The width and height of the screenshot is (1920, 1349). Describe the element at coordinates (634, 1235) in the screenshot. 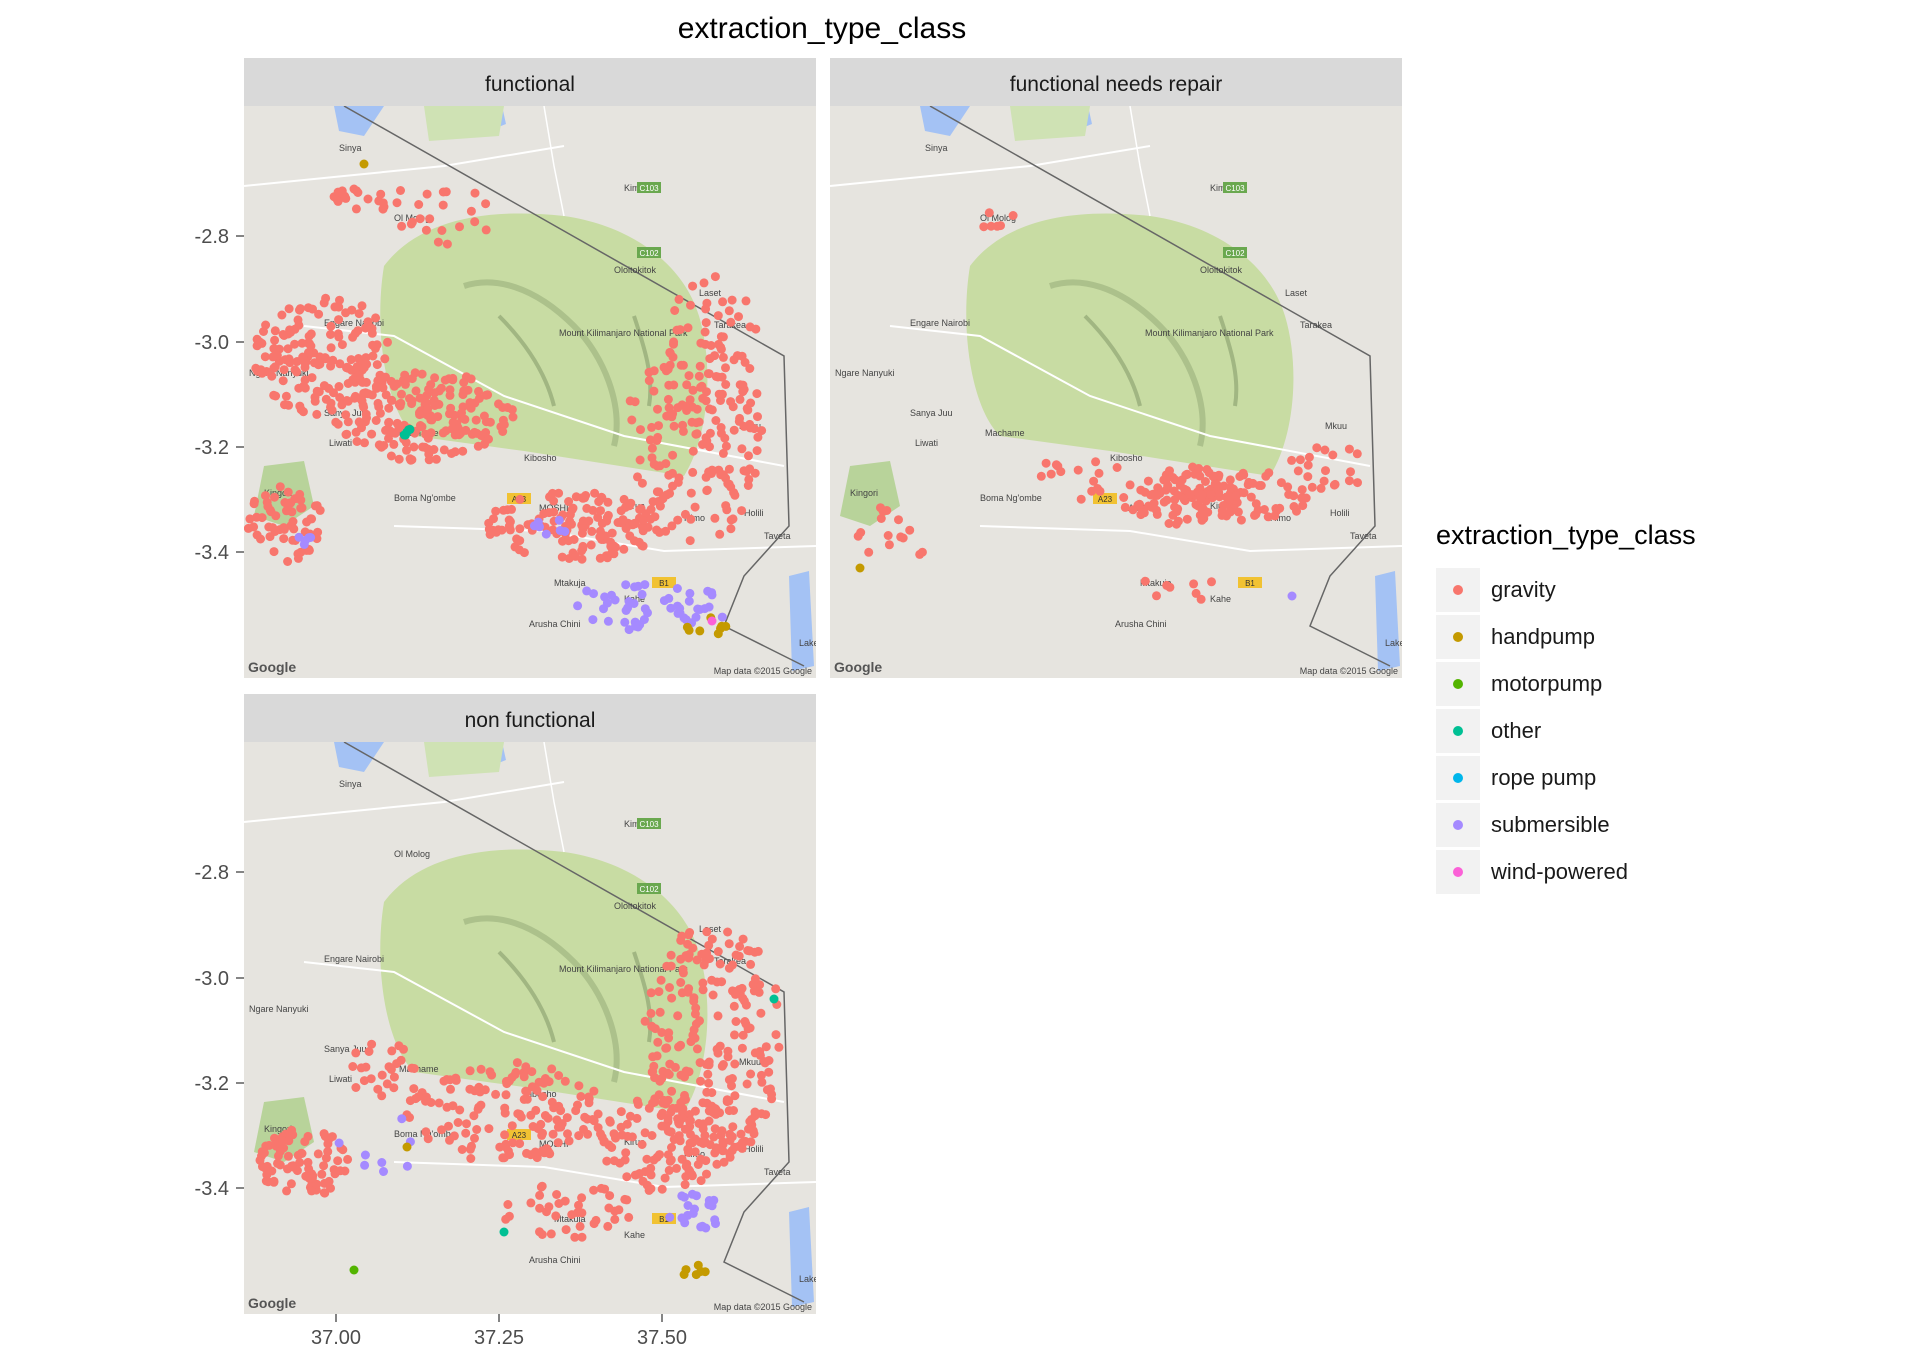

I see `map-place-label: Kahe` at that location.